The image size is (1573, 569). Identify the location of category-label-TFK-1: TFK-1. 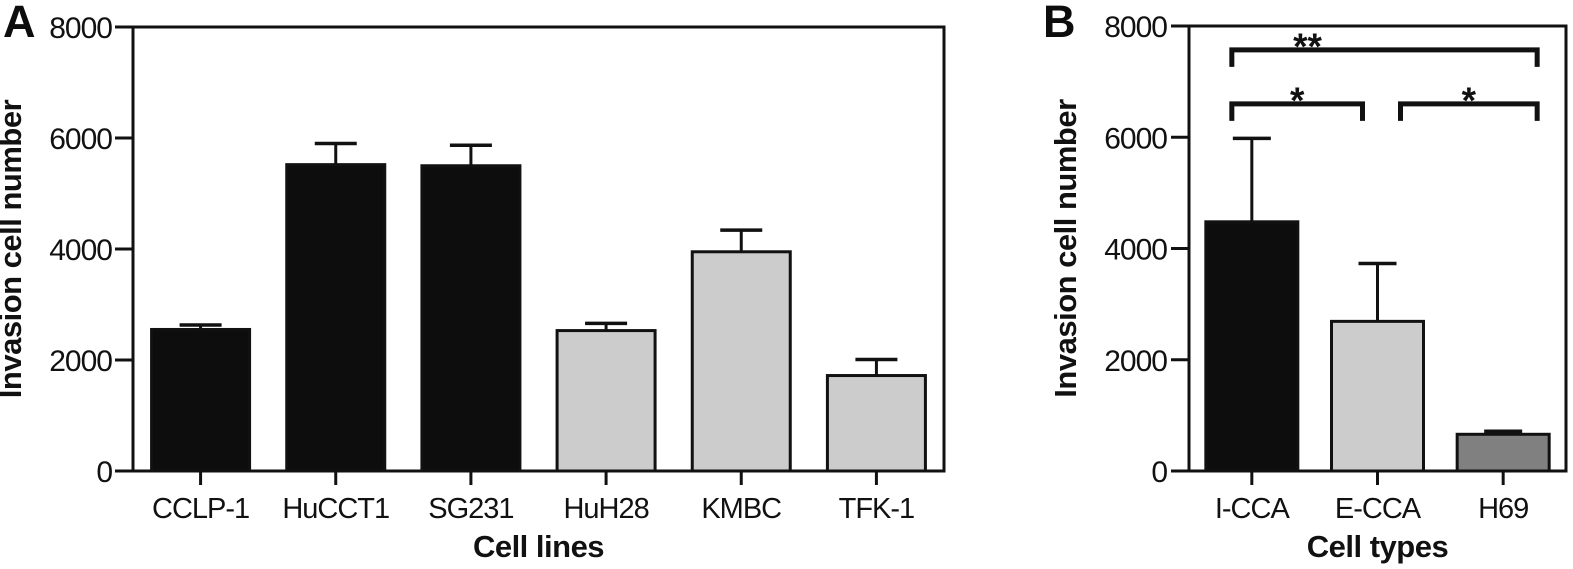
(877, 509).